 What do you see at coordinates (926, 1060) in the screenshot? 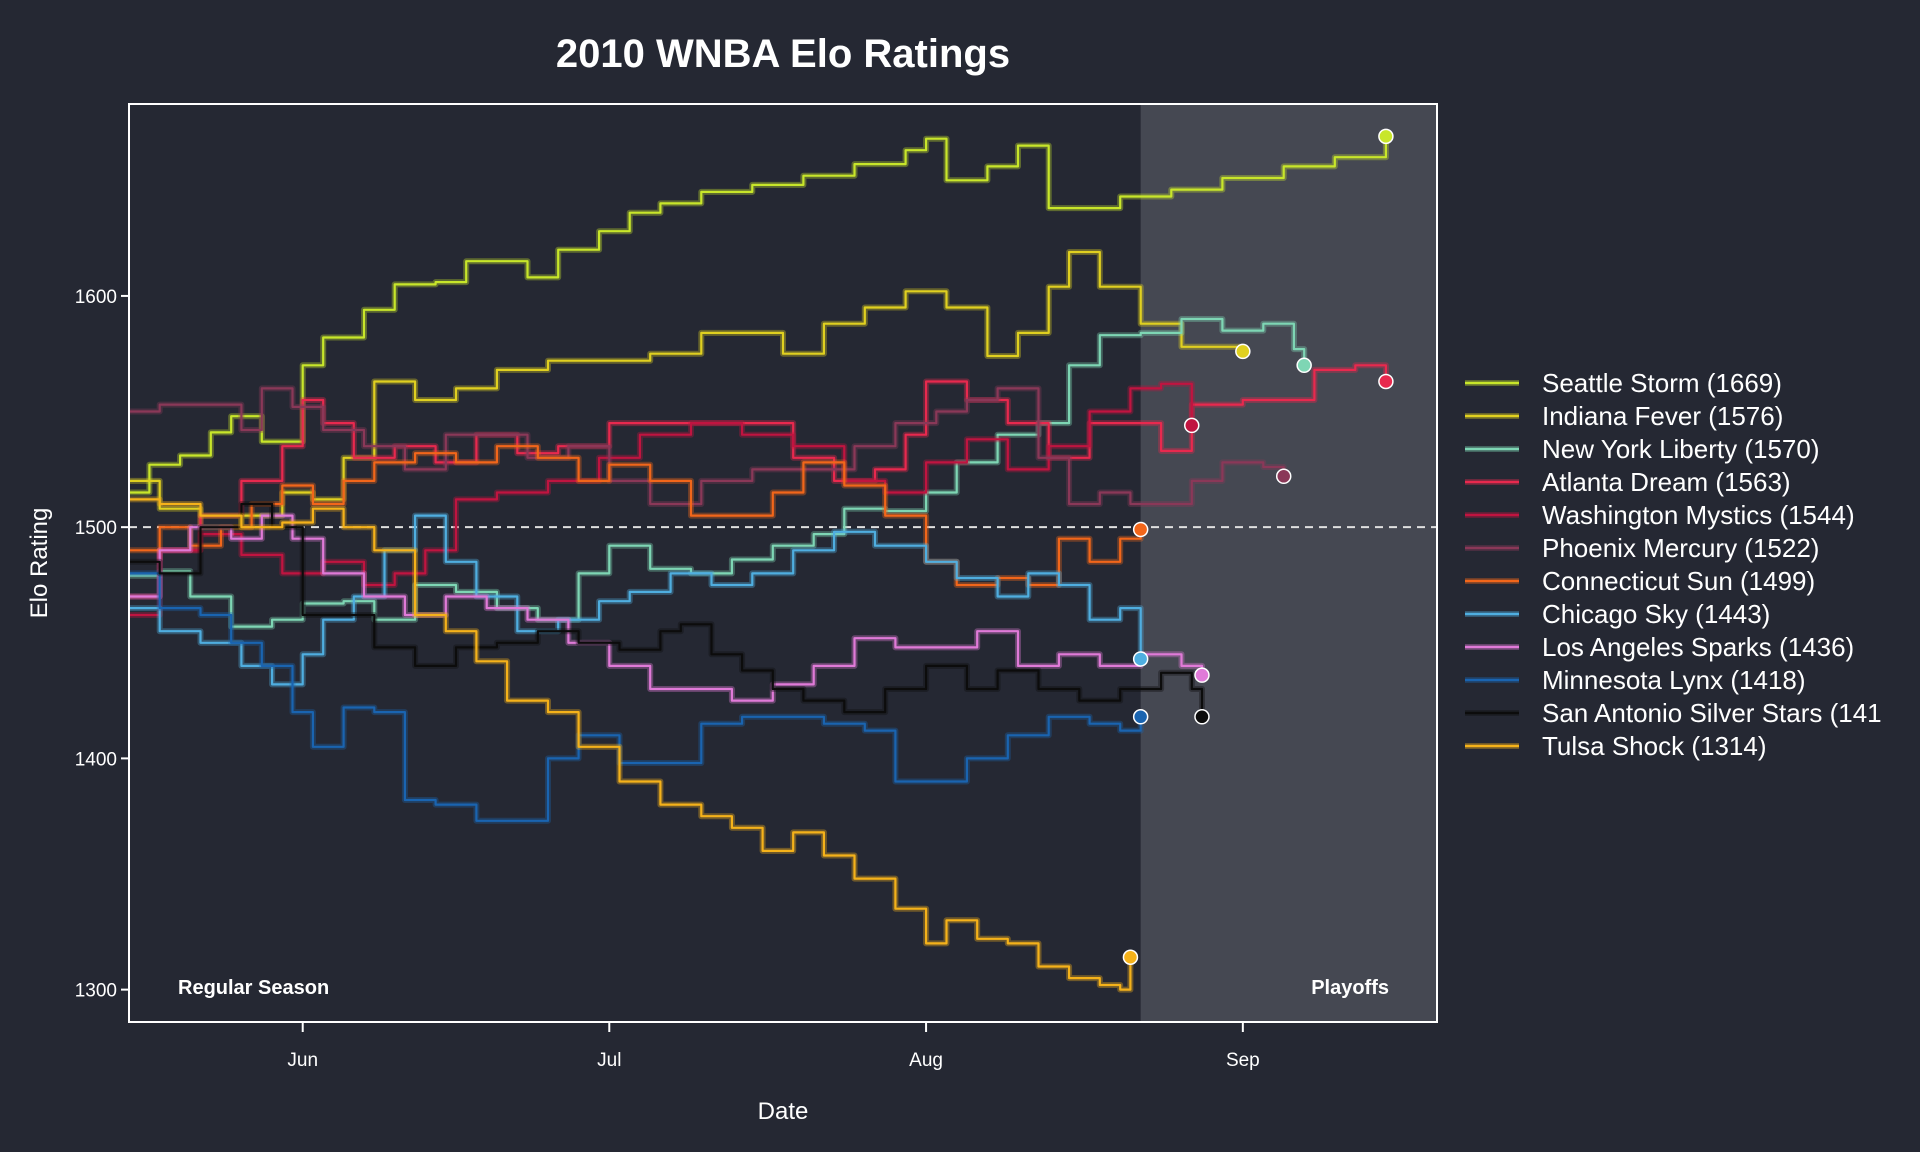
I see `x-tick-label: Aug` at bounding box center [926, 1060].